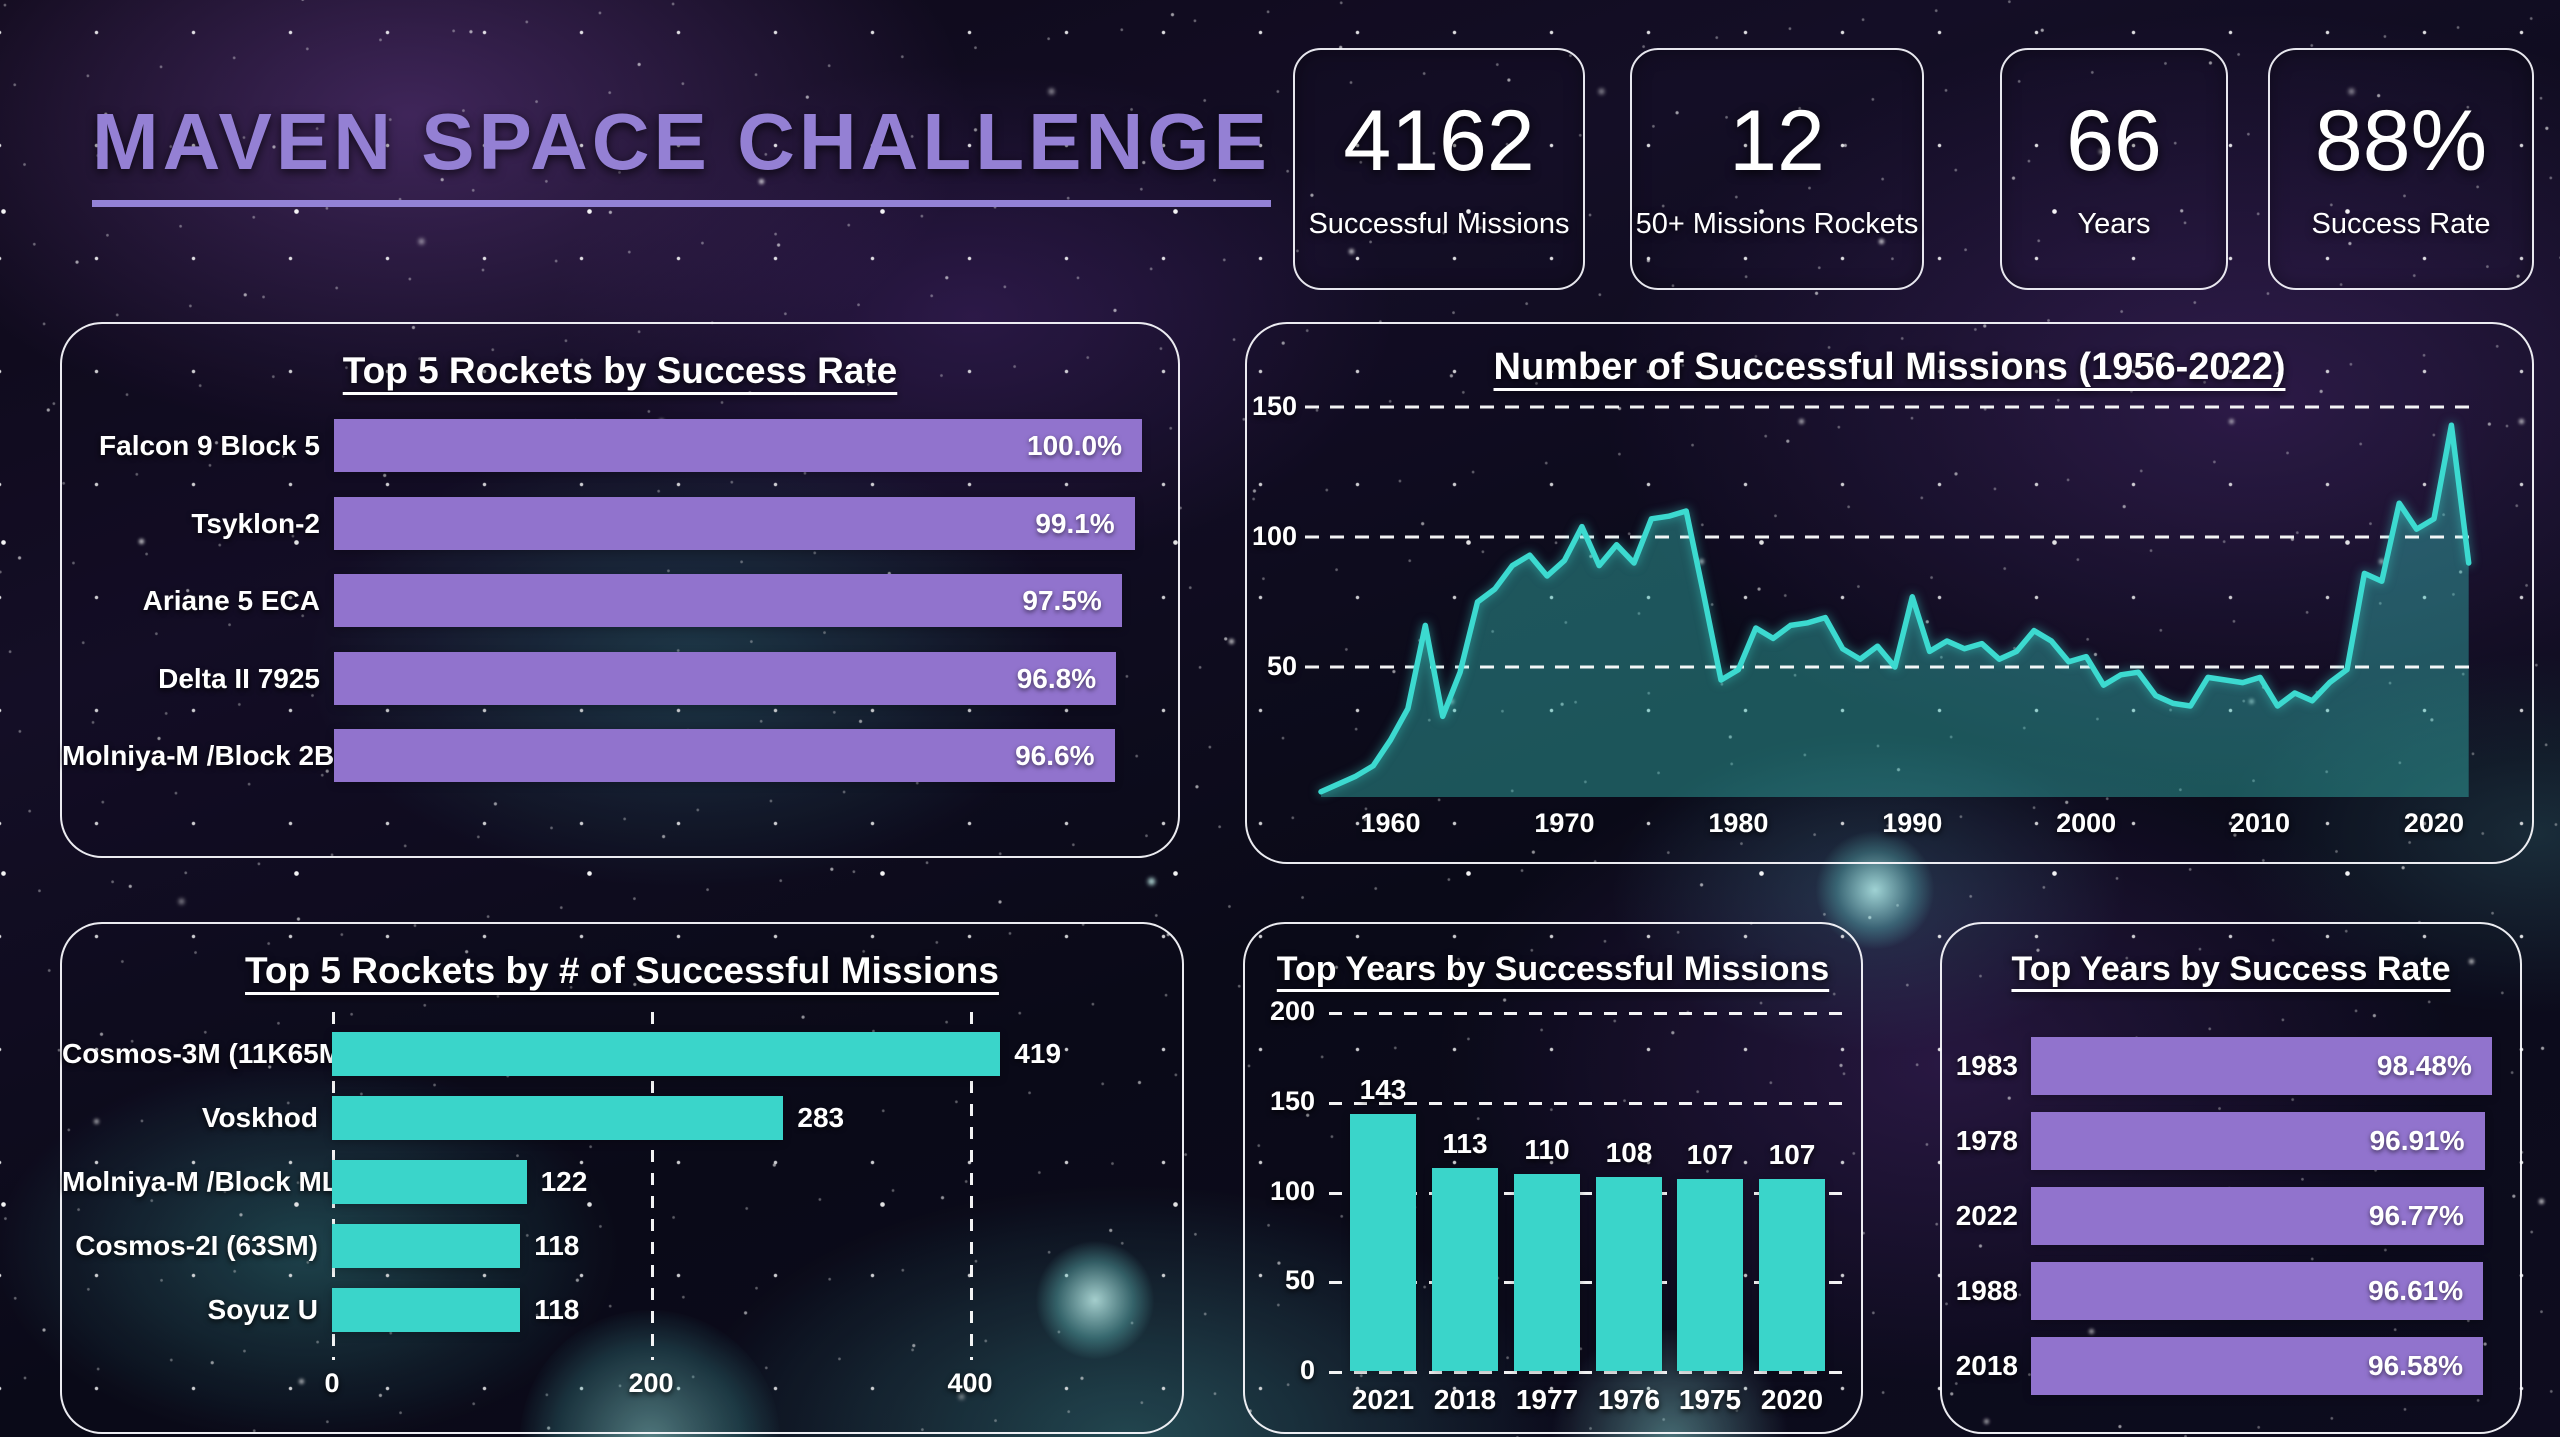 This screenshot has height=1437, width=2560. I want to click on area-fill, so click(1895, 611).